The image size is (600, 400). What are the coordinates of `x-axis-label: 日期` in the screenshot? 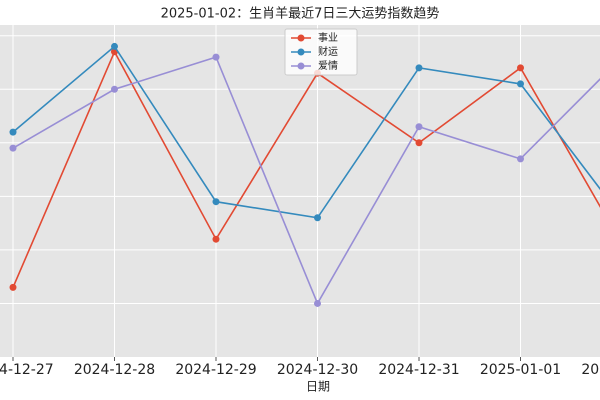 It's located at (318, 387).